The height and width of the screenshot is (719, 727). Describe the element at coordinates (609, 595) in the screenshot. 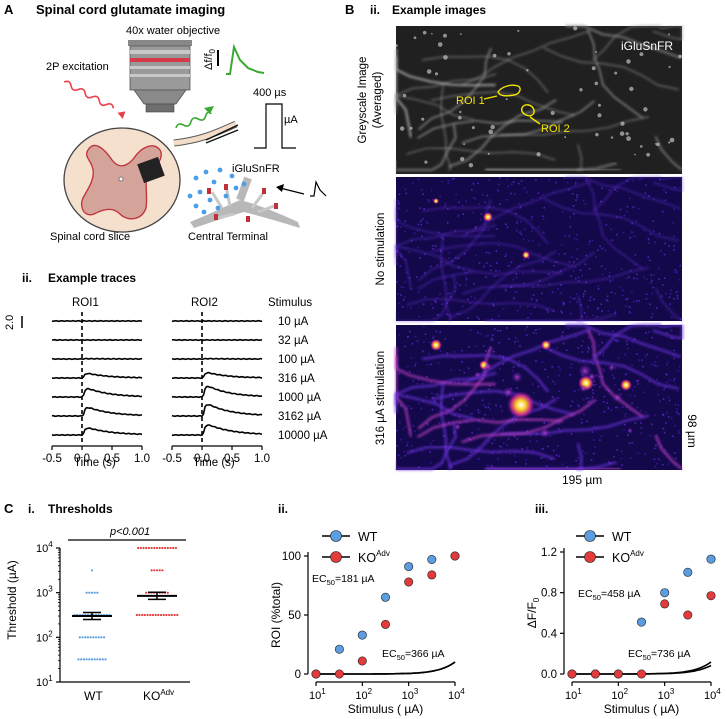

I see `ec50-label: EC50=458 µA` at that location.